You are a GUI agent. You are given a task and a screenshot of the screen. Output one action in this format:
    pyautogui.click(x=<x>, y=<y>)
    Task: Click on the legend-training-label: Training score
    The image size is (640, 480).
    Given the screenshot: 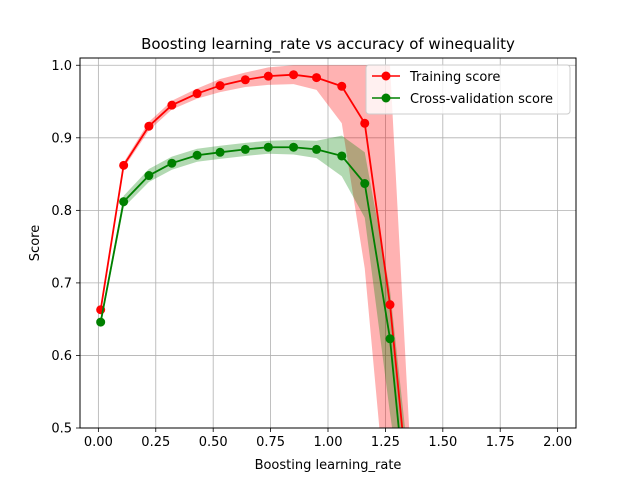 What is the action you would take?
    pyautogui.click(x=454, y=77)
    